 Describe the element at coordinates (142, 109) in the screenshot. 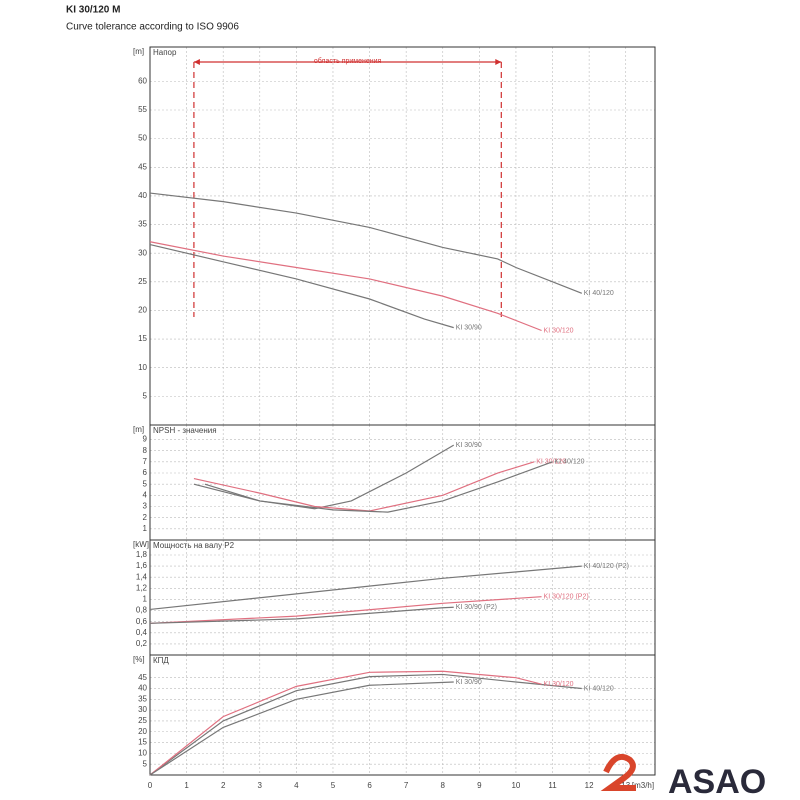

I see `y-tick-label: 55` at that location.